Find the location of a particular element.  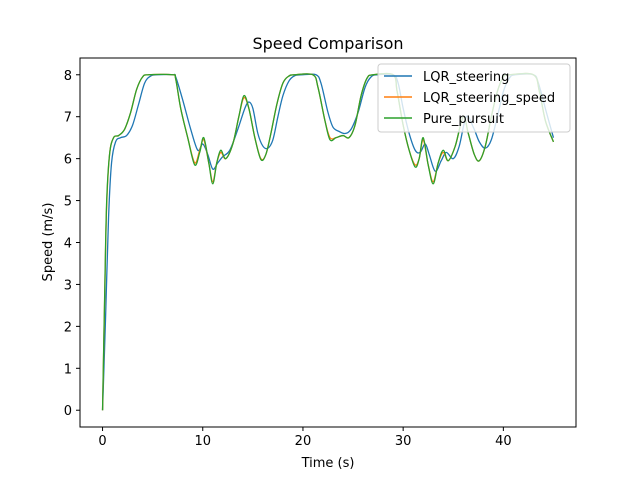

legend-label: LQR_steering is located at coordinates (466, 77).